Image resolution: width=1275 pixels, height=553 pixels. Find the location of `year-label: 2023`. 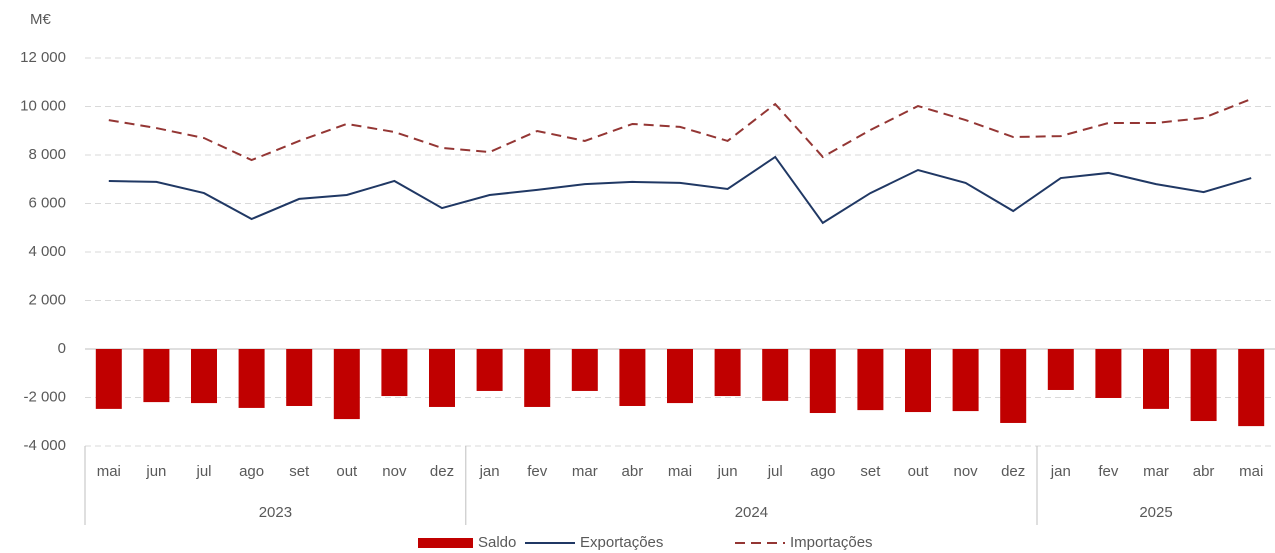

year-label: 2023 is located at coordinates (275, 512).